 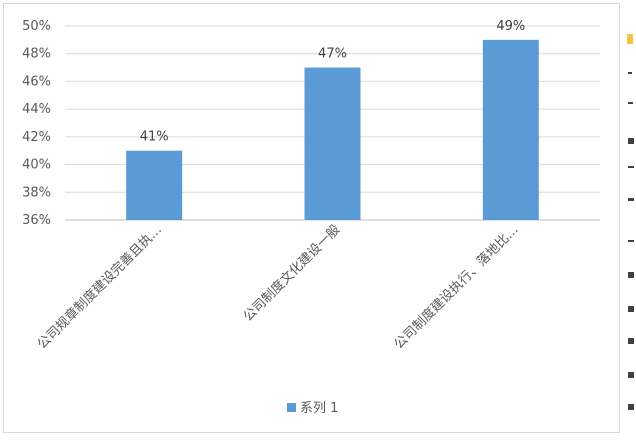 I want to click on y-tick-label: 40%, so click(x=36, y=165).